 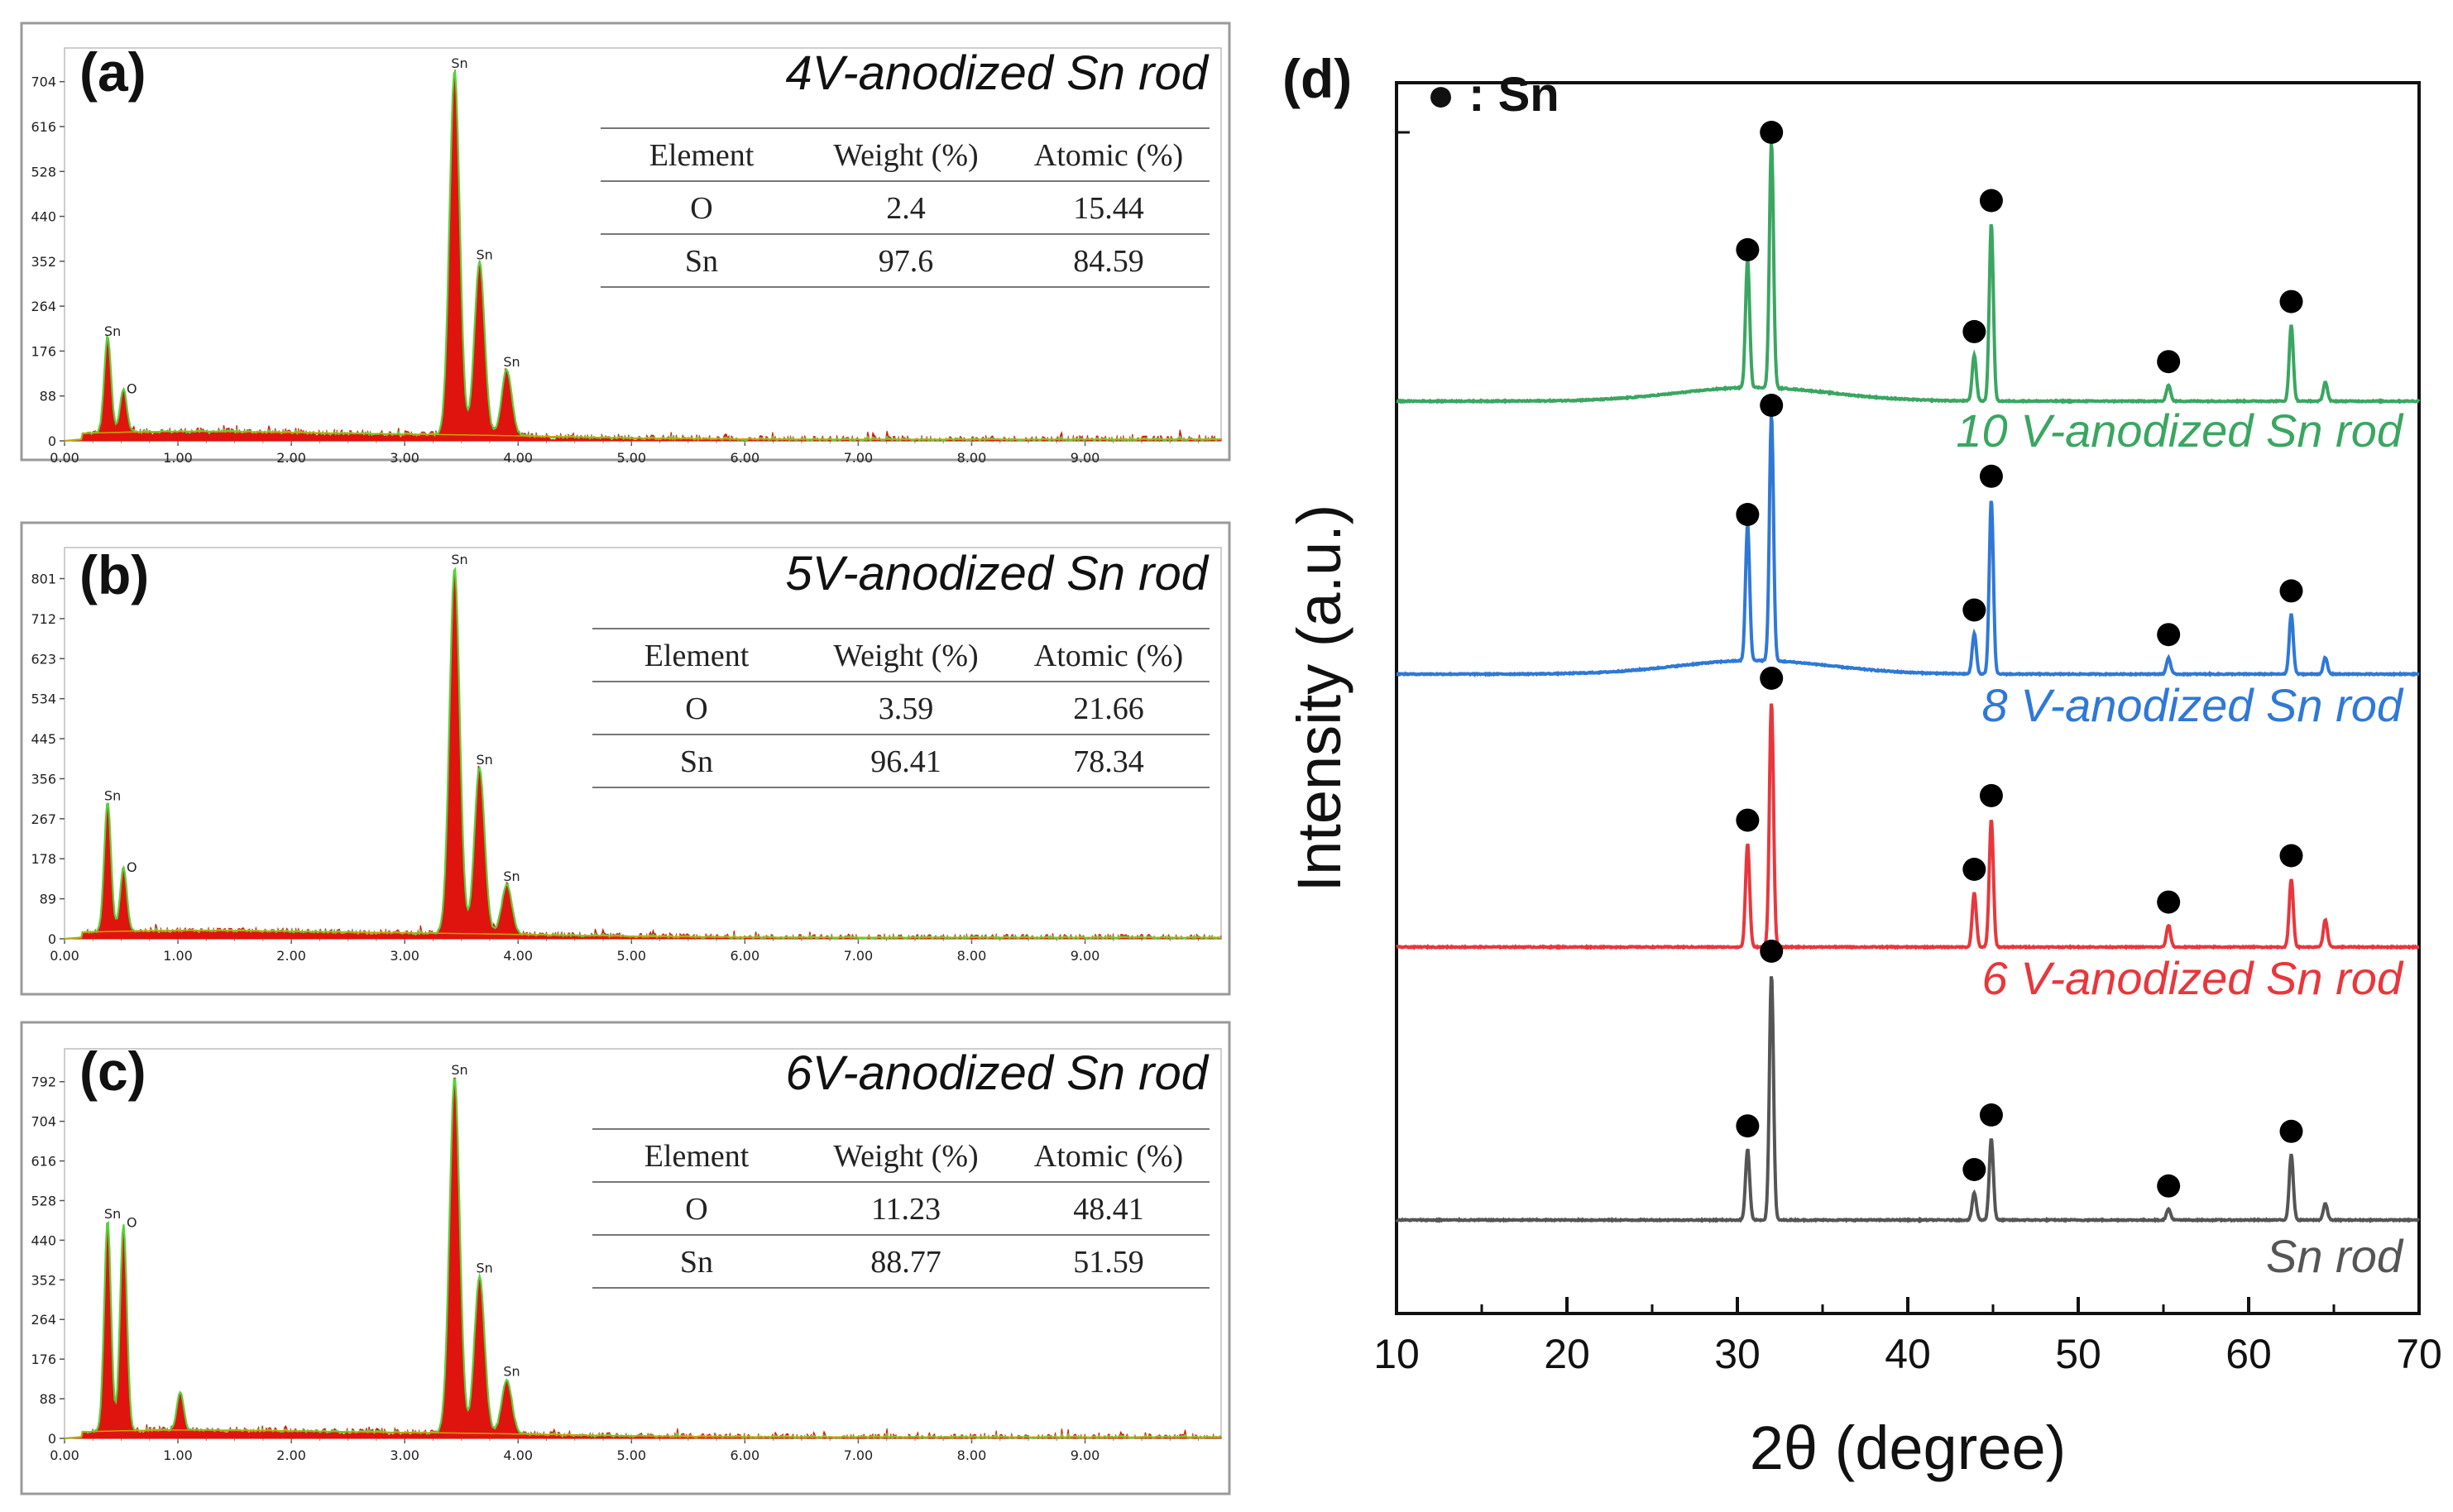 I want to click on y-tick-label: 712, so click(x=43, y=619).